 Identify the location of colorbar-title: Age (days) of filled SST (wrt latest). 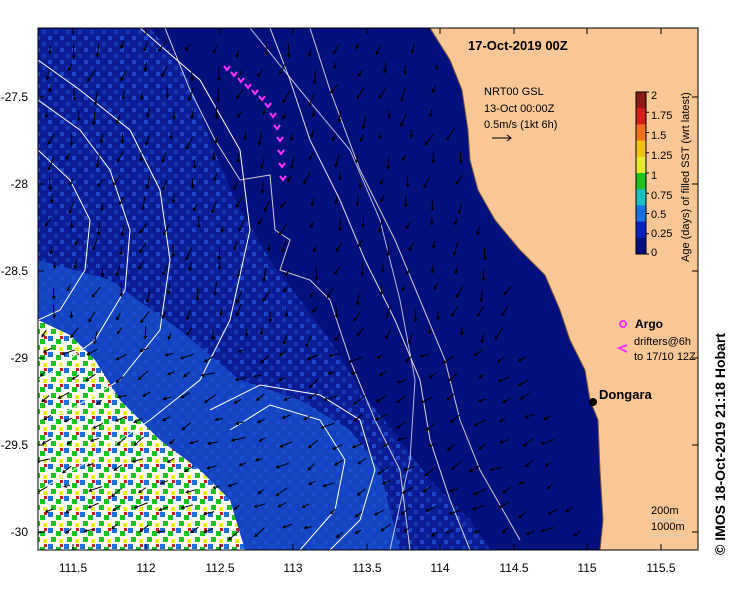
(686, 177).